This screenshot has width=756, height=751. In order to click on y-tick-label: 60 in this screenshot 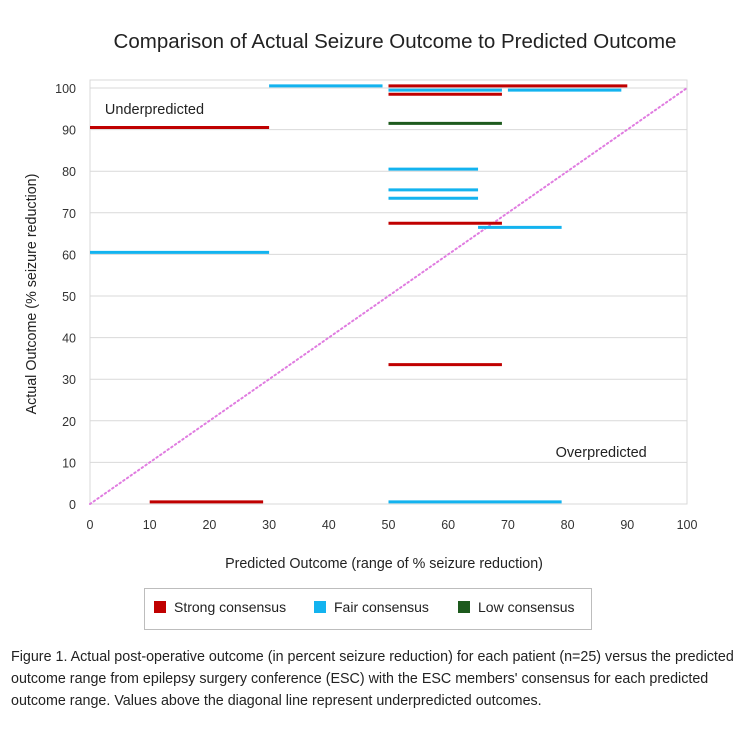, I will do `click(69, 255)`.